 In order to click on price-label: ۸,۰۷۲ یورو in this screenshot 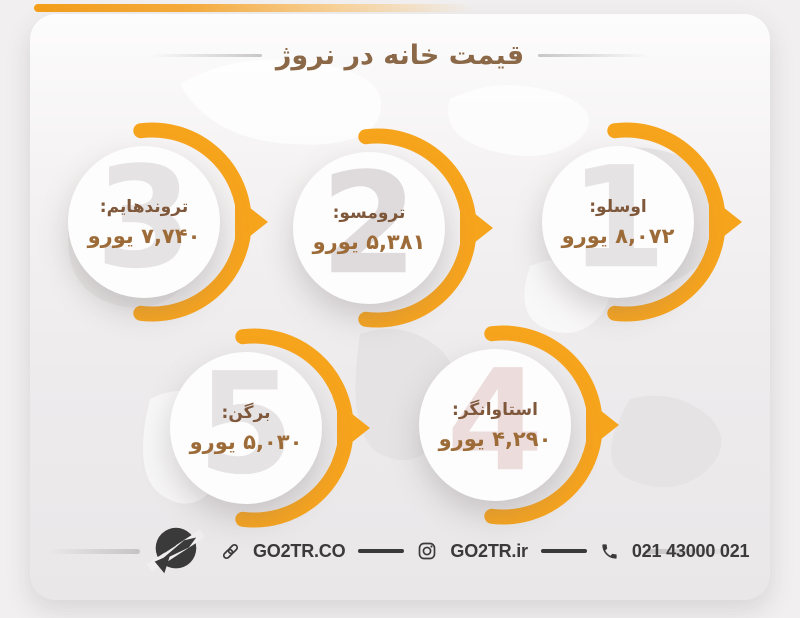, I will do `click(618, 235)`.